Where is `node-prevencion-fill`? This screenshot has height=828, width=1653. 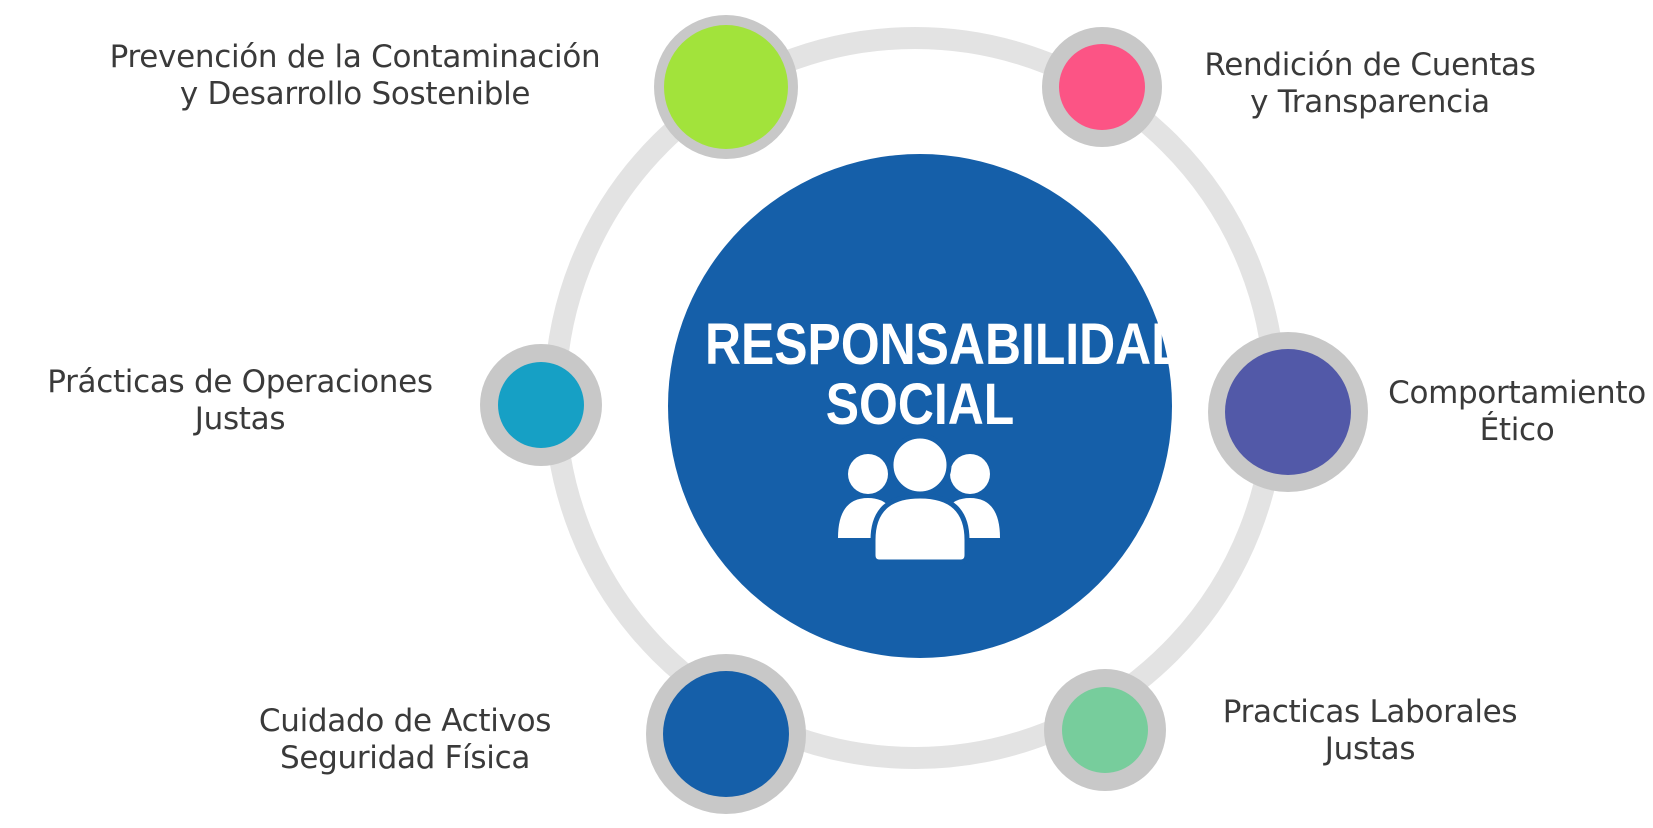
node-prevencion-fill is located at coordinates (726, 87).